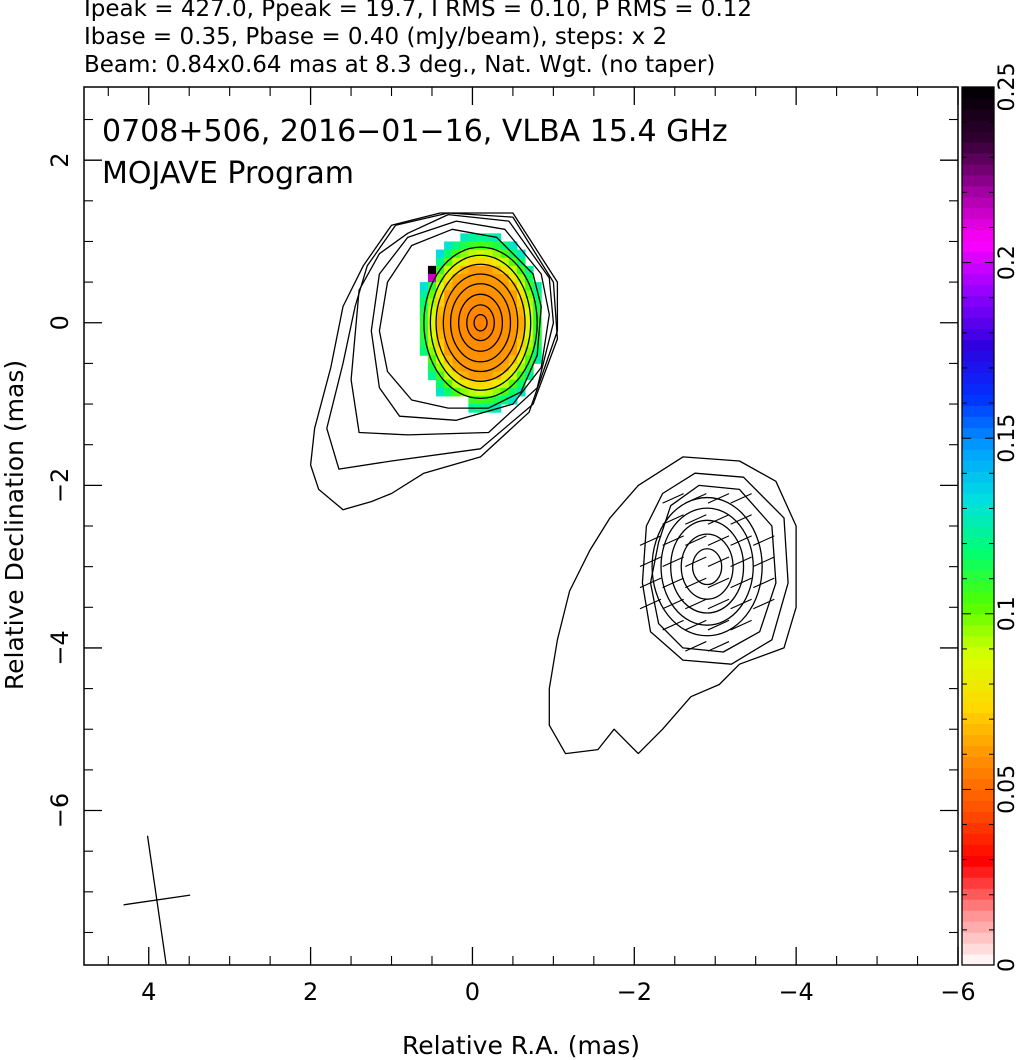  I want to click on x-tick-label: −2, so click(634, 992).